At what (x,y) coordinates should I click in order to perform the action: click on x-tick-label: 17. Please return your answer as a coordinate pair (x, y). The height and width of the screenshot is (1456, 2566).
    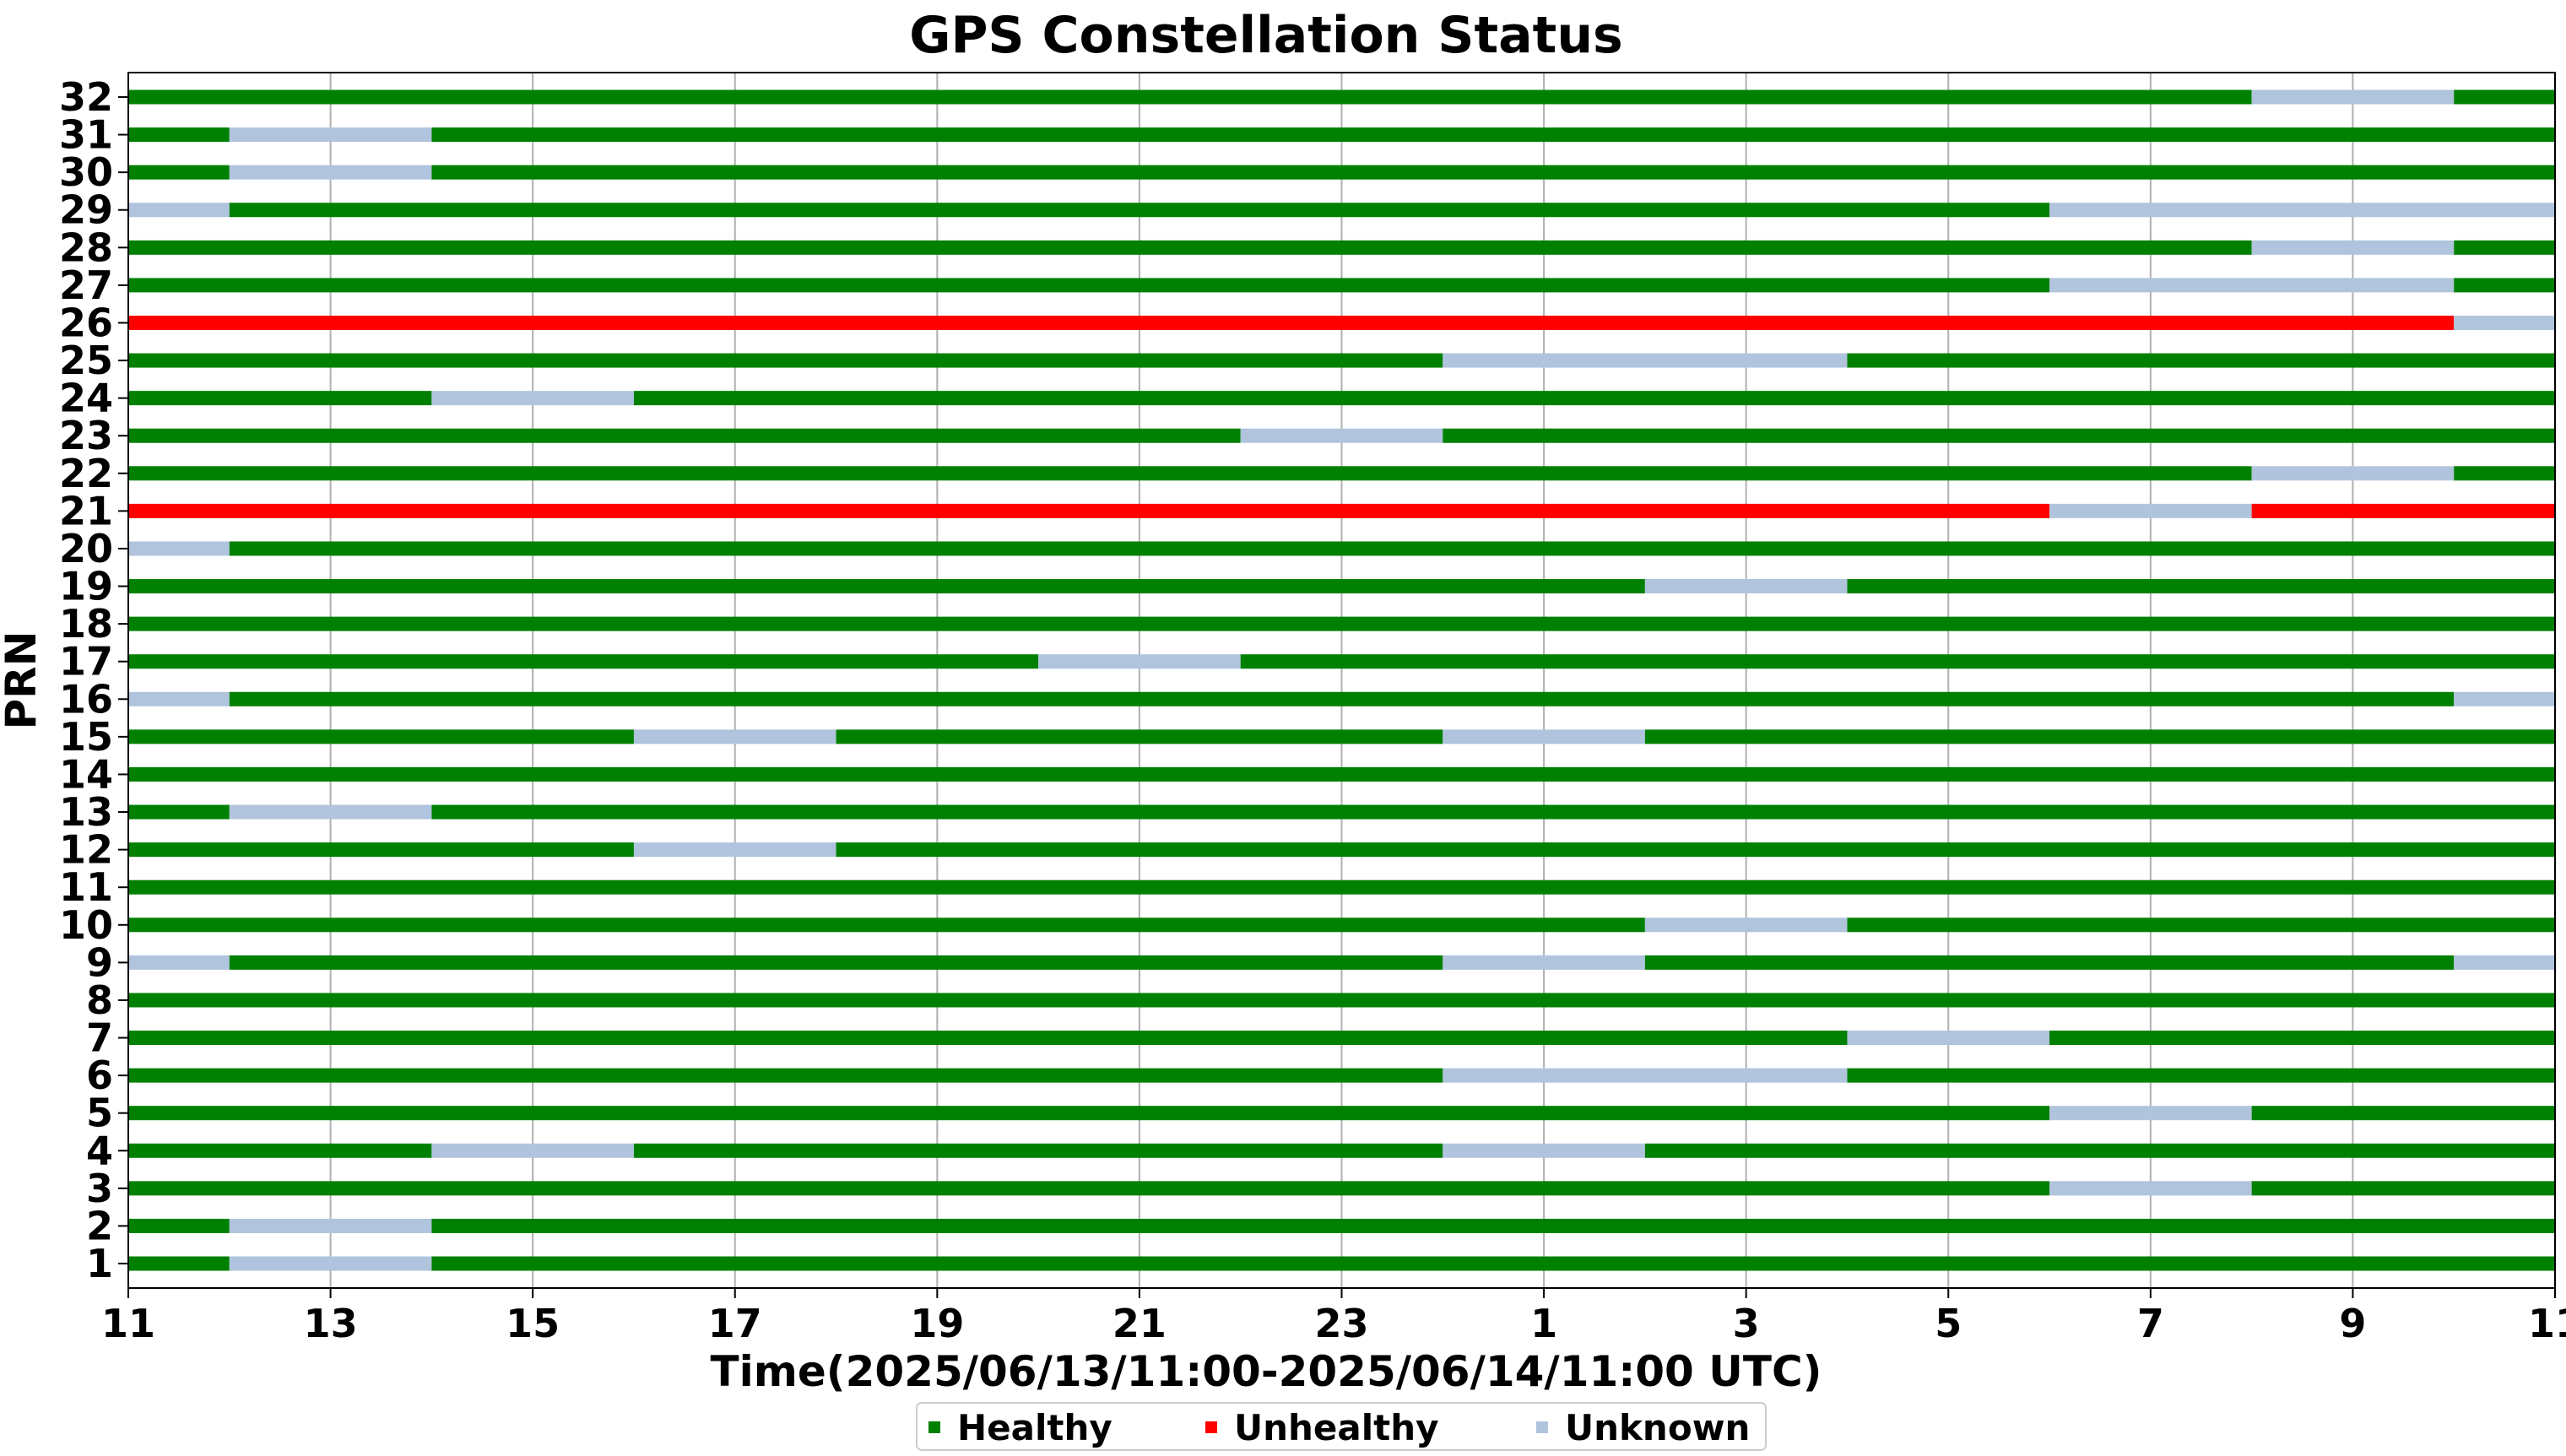
    Looking at the image, I should click on (735, 1323).